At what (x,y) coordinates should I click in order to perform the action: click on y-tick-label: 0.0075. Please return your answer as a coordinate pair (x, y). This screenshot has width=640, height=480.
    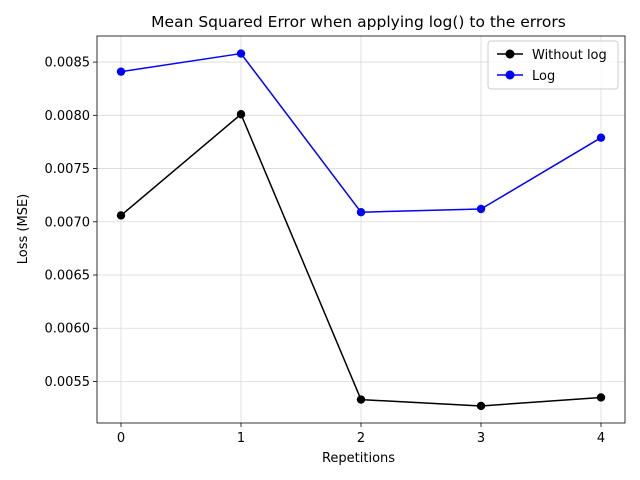
    Looking at the image, I should click on (68, 169).